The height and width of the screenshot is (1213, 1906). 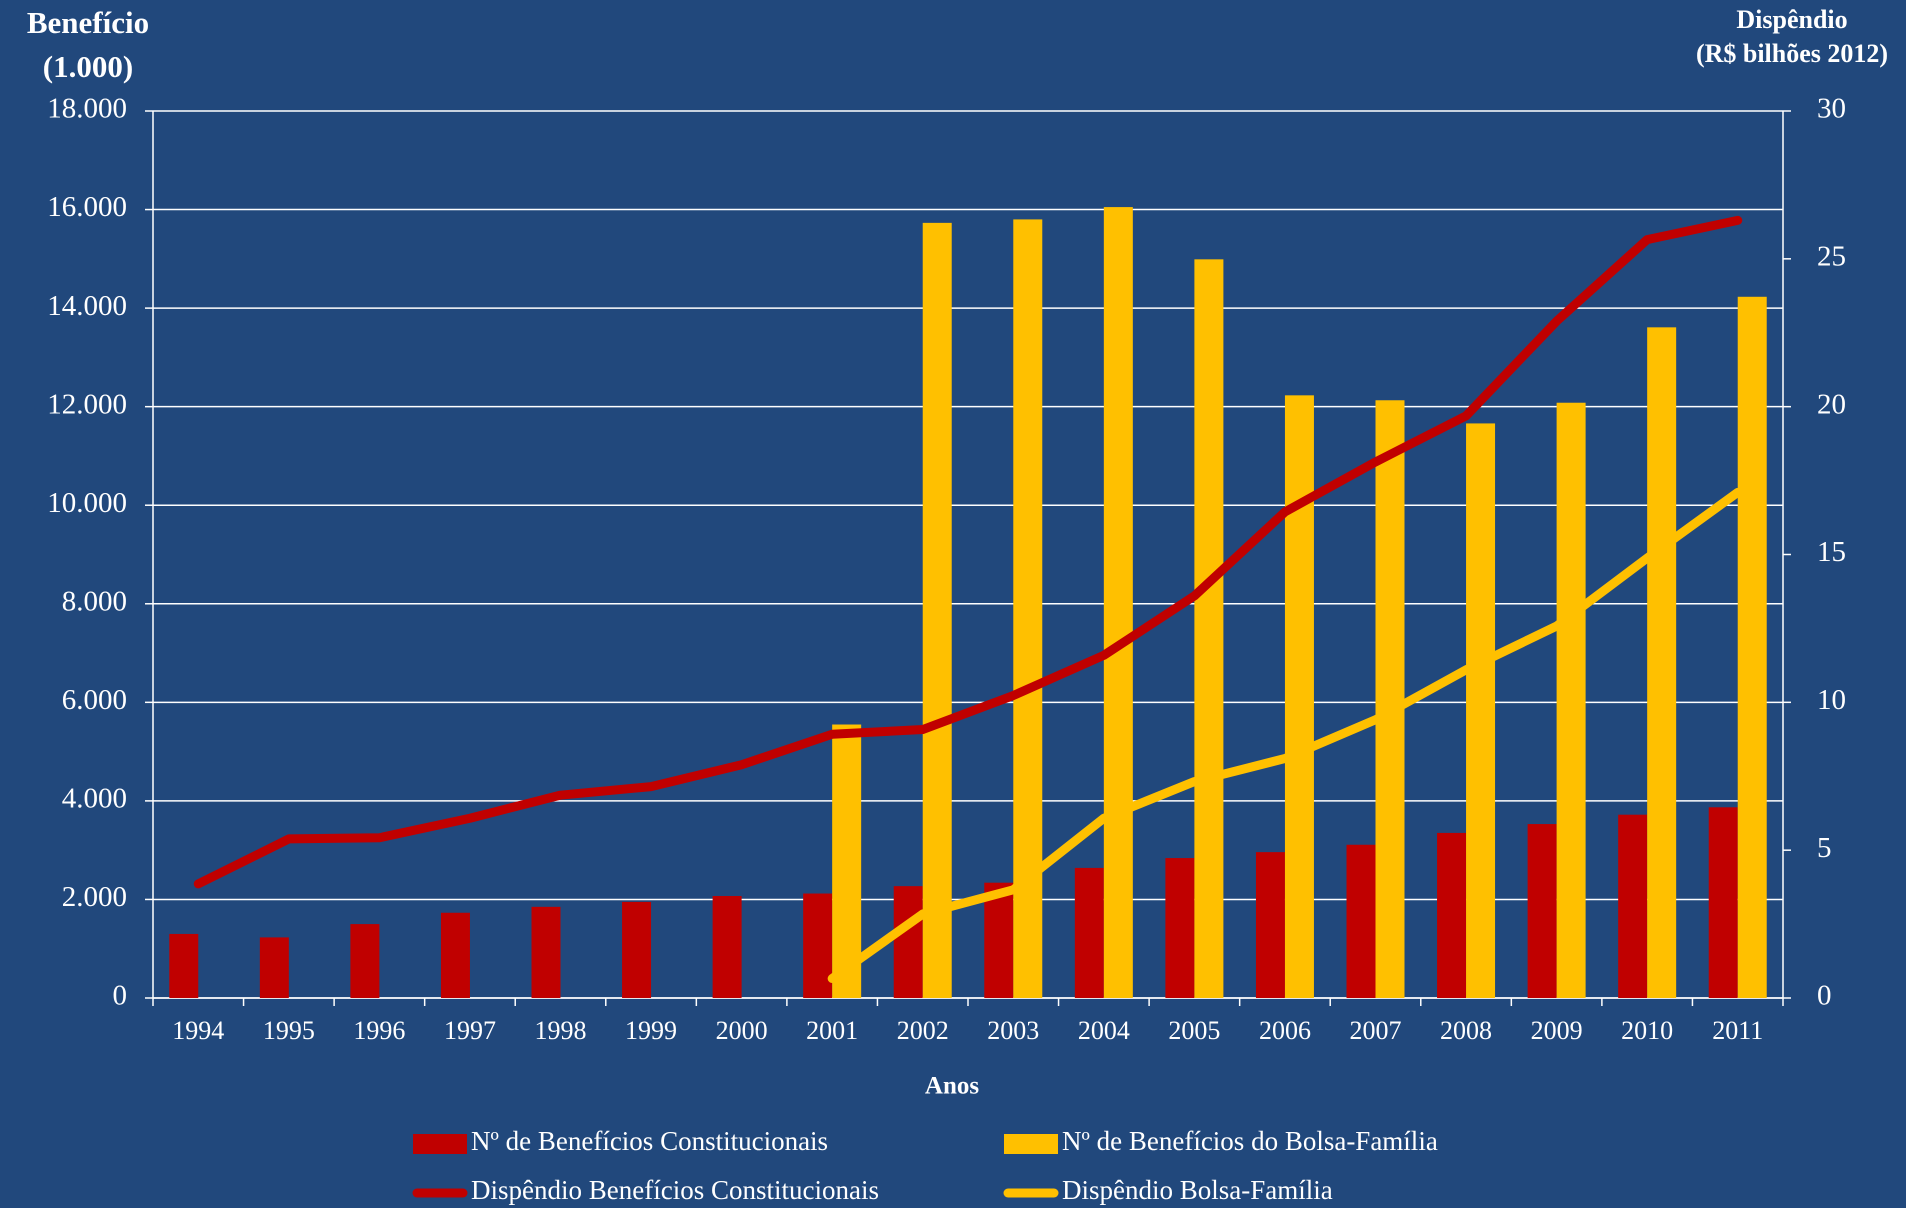 I want to click on x-tick-label: 1994, so click(x=198, y=1030).